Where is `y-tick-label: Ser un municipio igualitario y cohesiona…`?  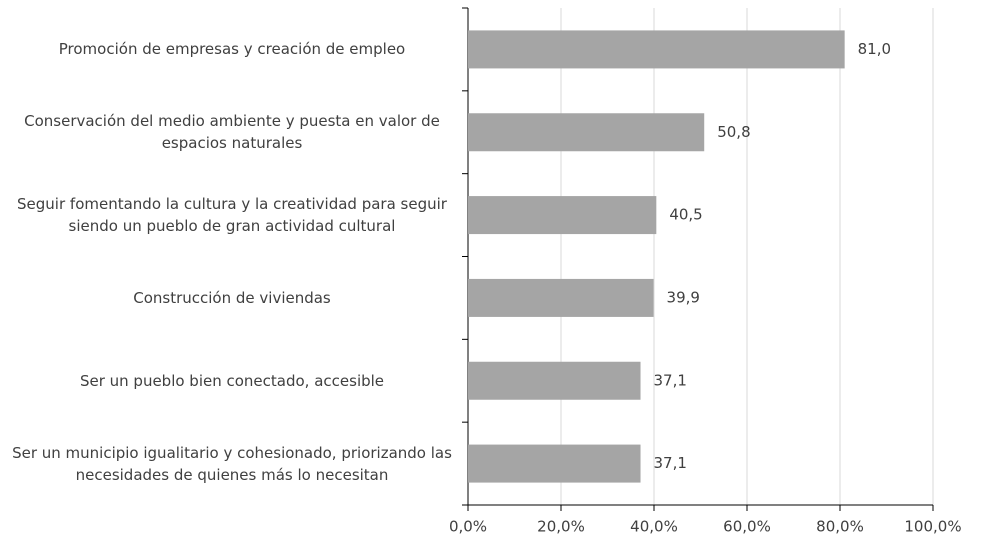 y-tick-label: Ser un municipio igualitario y cohesiona… is located at coordinates (232, 463).